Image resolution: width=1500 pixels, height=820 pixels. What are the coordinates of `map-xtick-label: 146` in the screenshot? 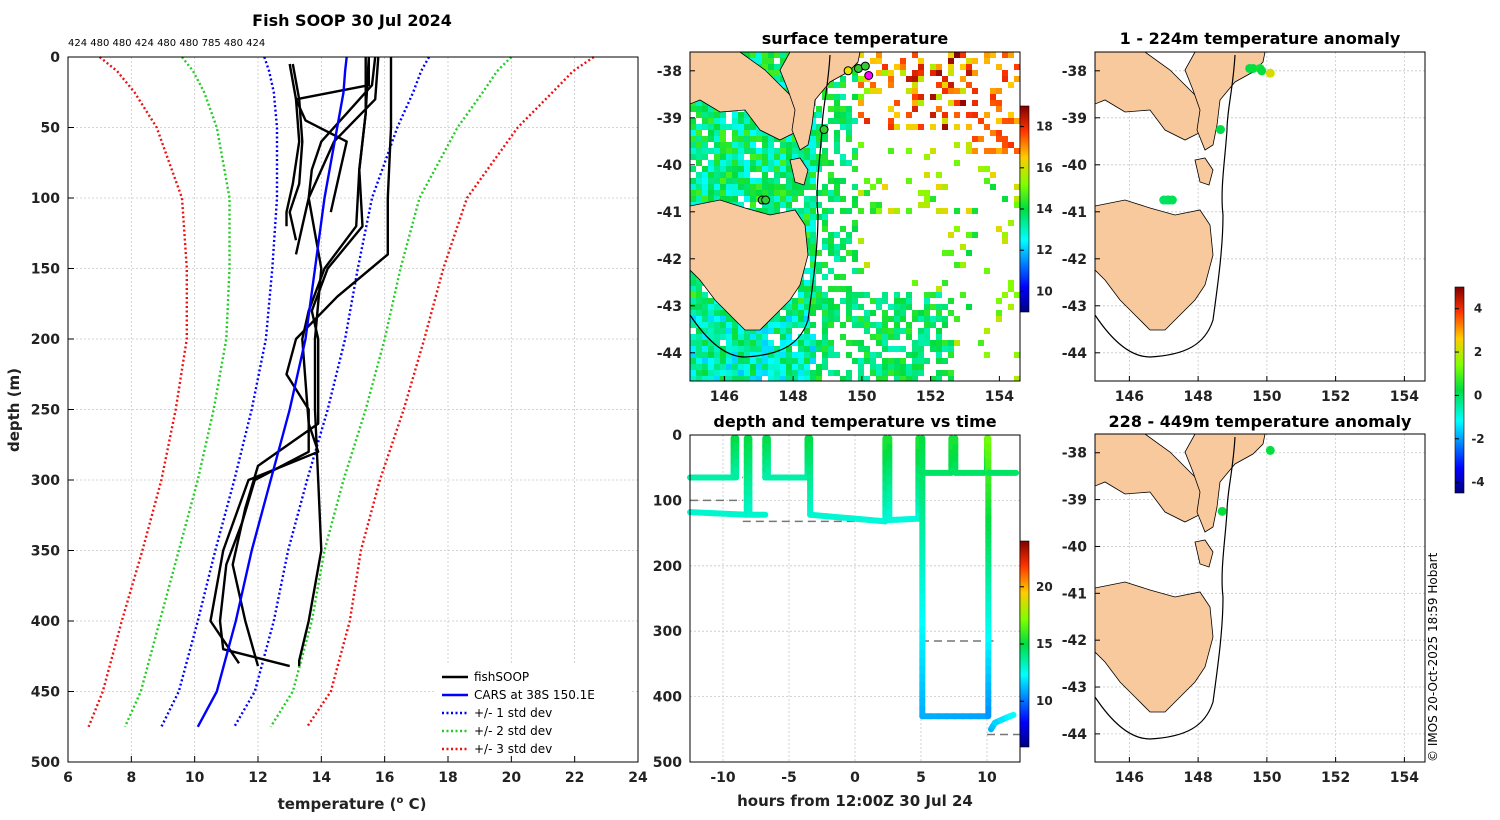 It's located at (1129, 397).